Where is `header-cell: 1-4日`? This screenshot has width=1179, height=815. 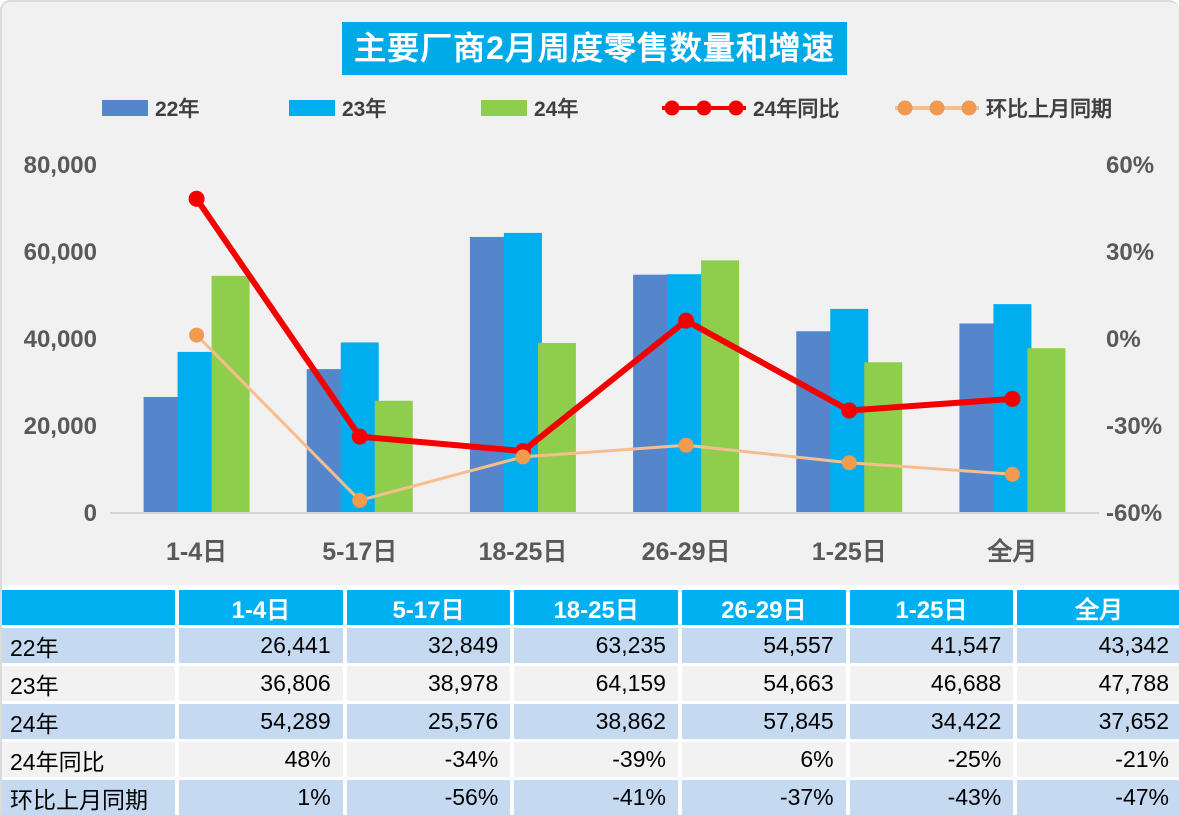 header-cell: 1-4日 is located at coordinates (259, 609).